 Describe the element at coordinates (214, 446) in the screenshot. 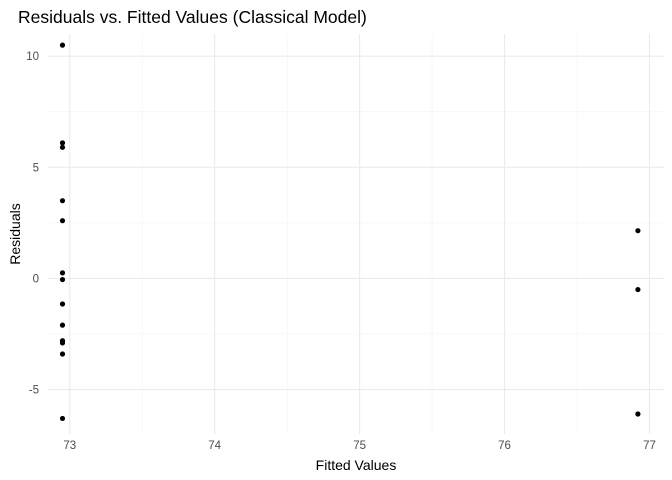

I see `x-tick-label: 74` at that location.